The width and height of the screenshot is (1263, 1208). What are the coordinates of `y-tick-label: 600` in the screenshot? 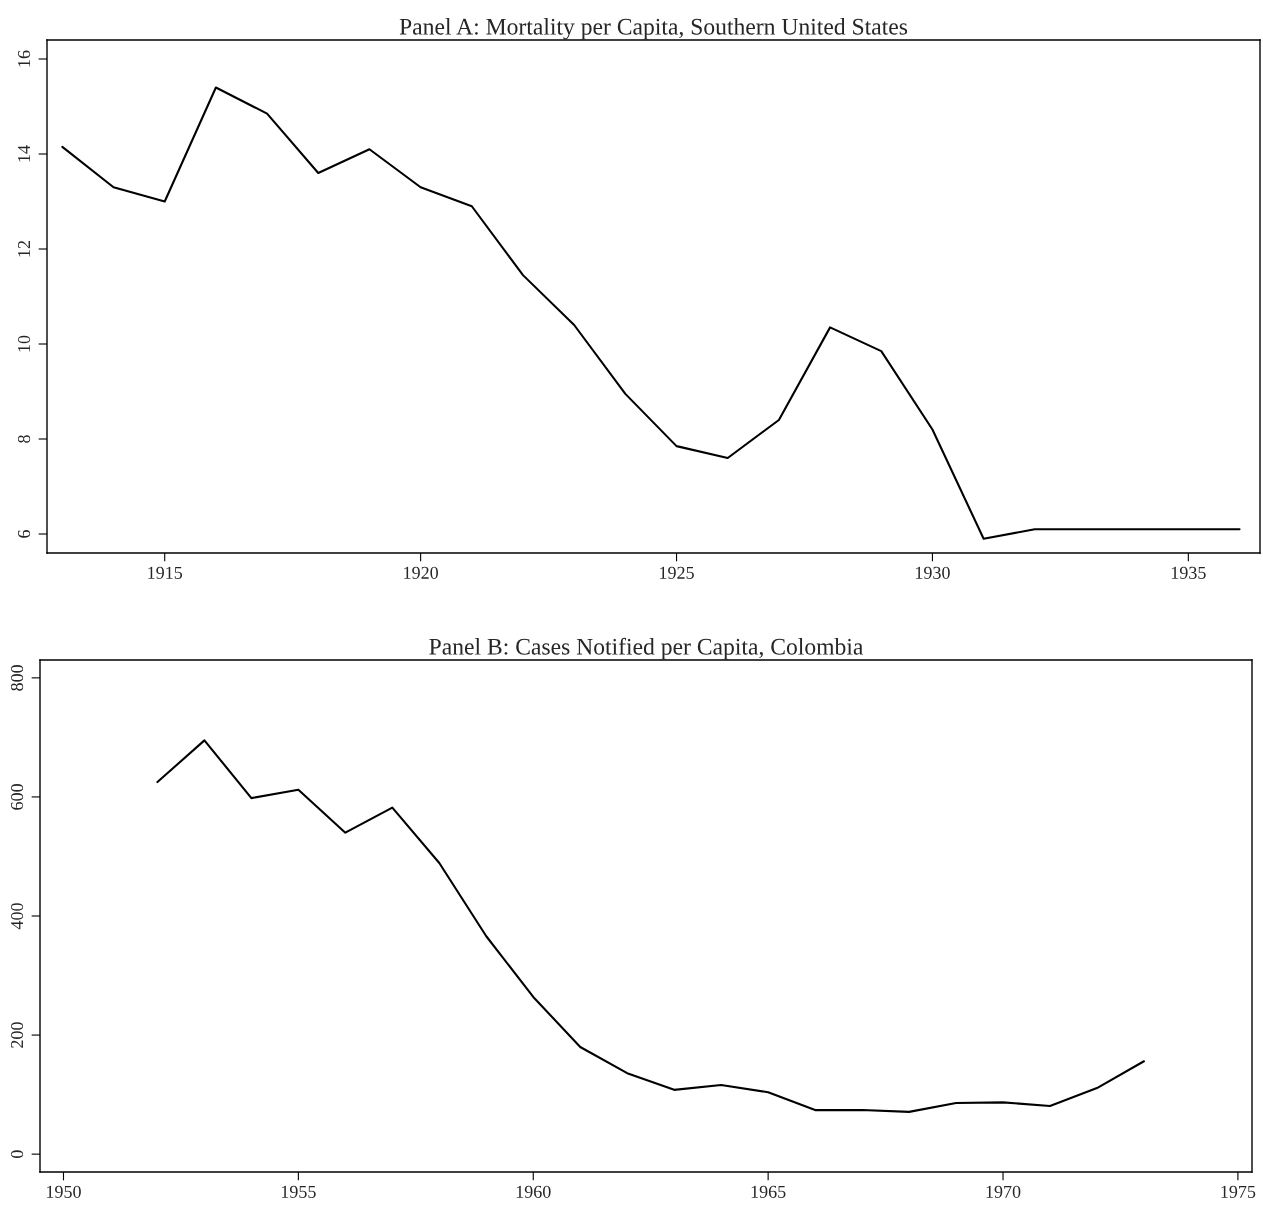 It's located at (17, 797).